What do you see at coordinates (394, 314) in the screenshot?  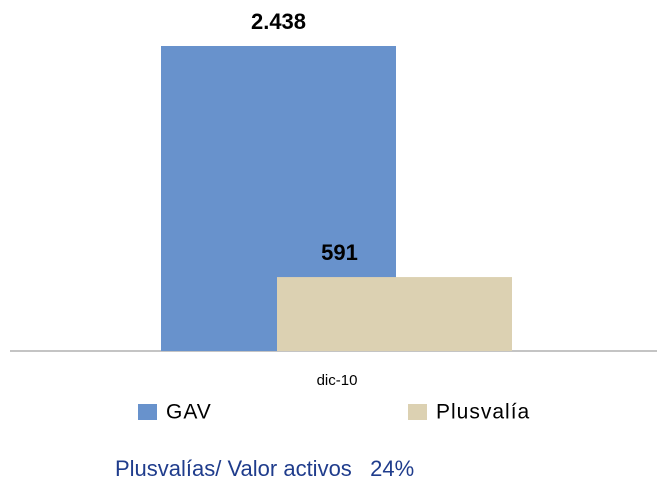 I see `bar` at bounding box center [394, 314].